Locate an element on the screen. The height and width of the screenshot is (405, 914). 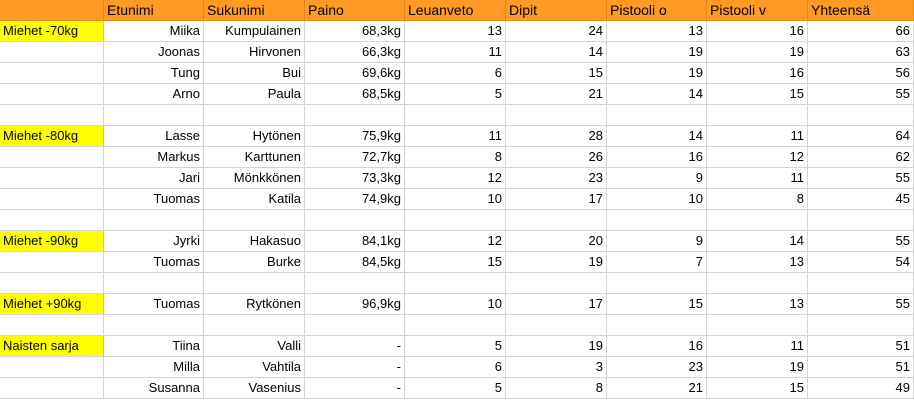
cell-weight: 68,5kg is located at coordinates (355, 94).